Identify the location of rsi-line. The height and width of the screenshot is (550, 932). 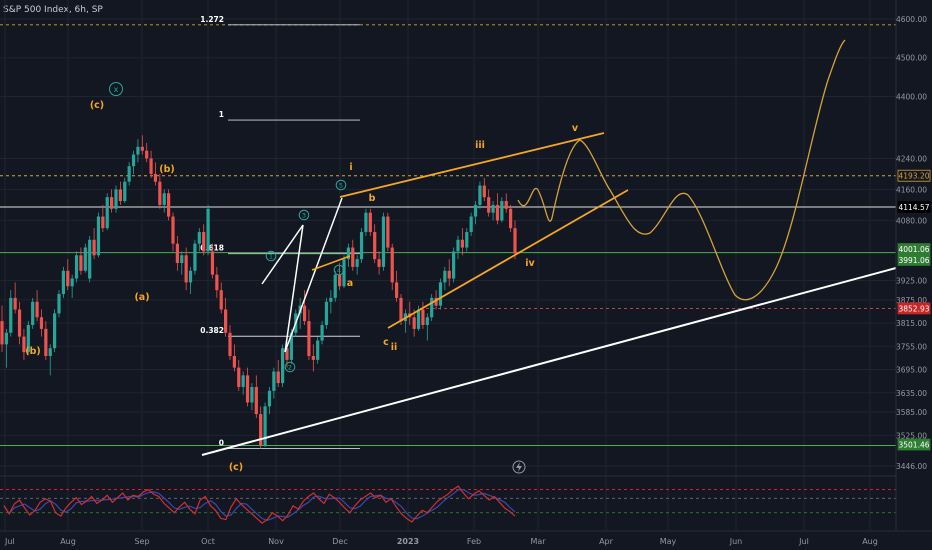
(259, 504).